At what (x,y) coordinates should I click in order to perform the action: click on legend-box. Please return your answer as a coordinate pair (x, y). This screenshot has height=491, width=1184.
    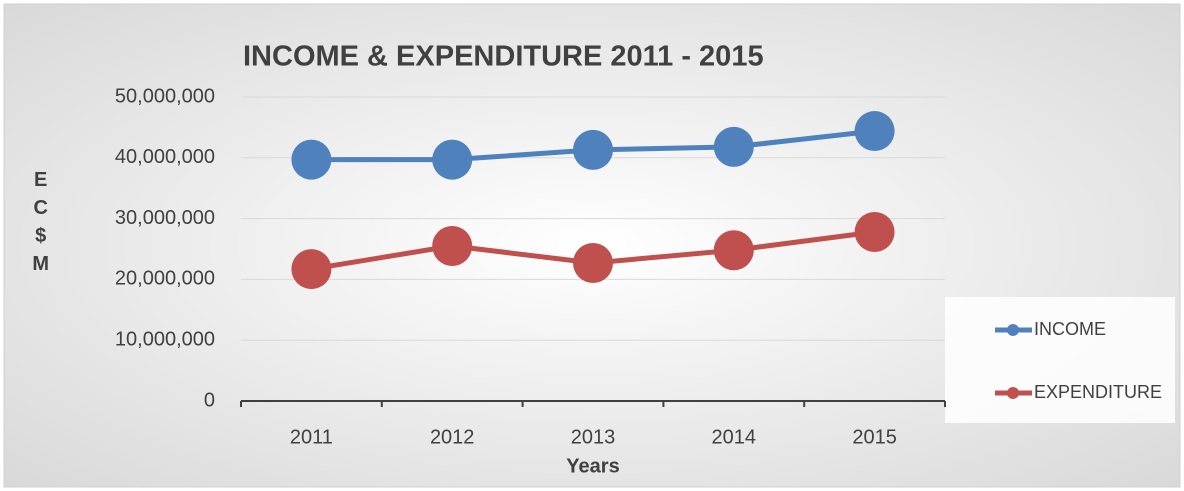
    Looking at the image, I should click on (1060, 360).